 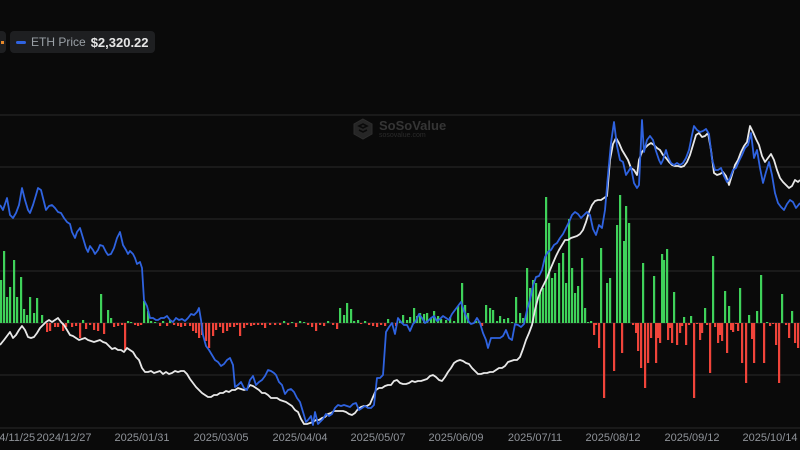 What do you see at coordinates (18, 438) in the screenshot?
I see `x-tick-label: 2024/11/25` at bounding box center [18, 438].